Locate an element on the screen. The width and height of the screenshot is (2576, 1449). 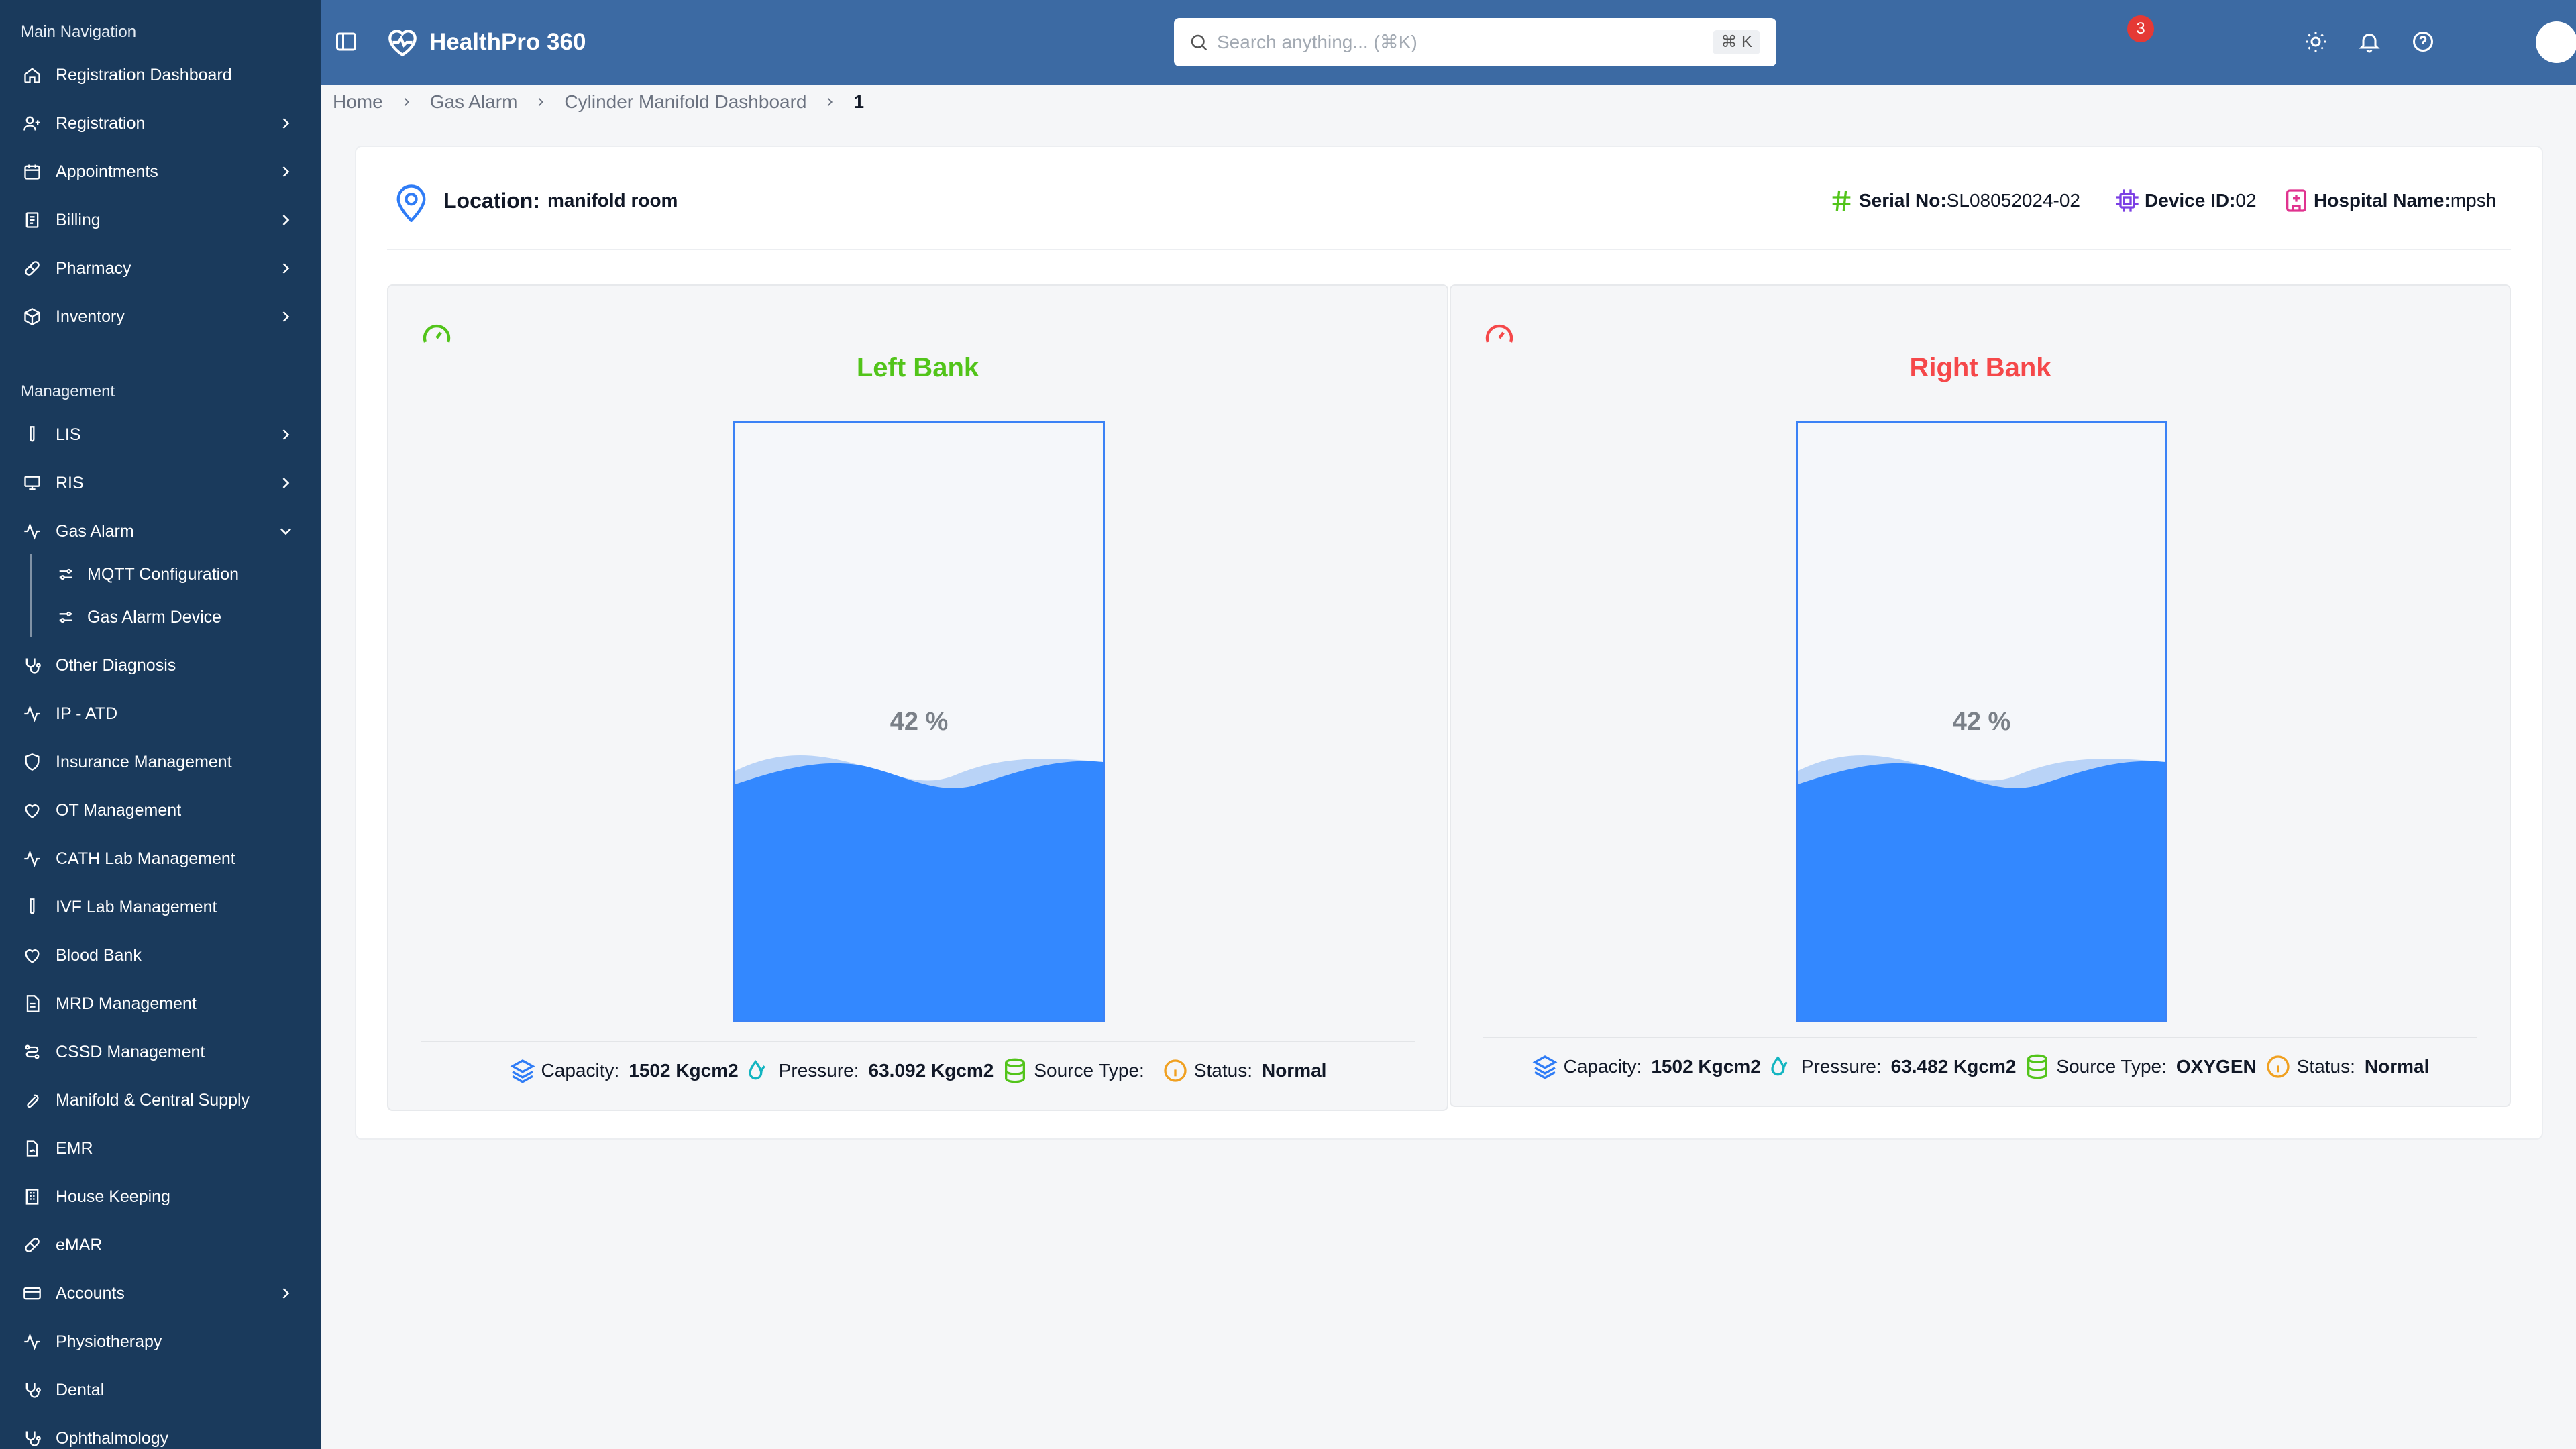
sidebar-item-inventory: Inventory is located at coordinates (160, 317).